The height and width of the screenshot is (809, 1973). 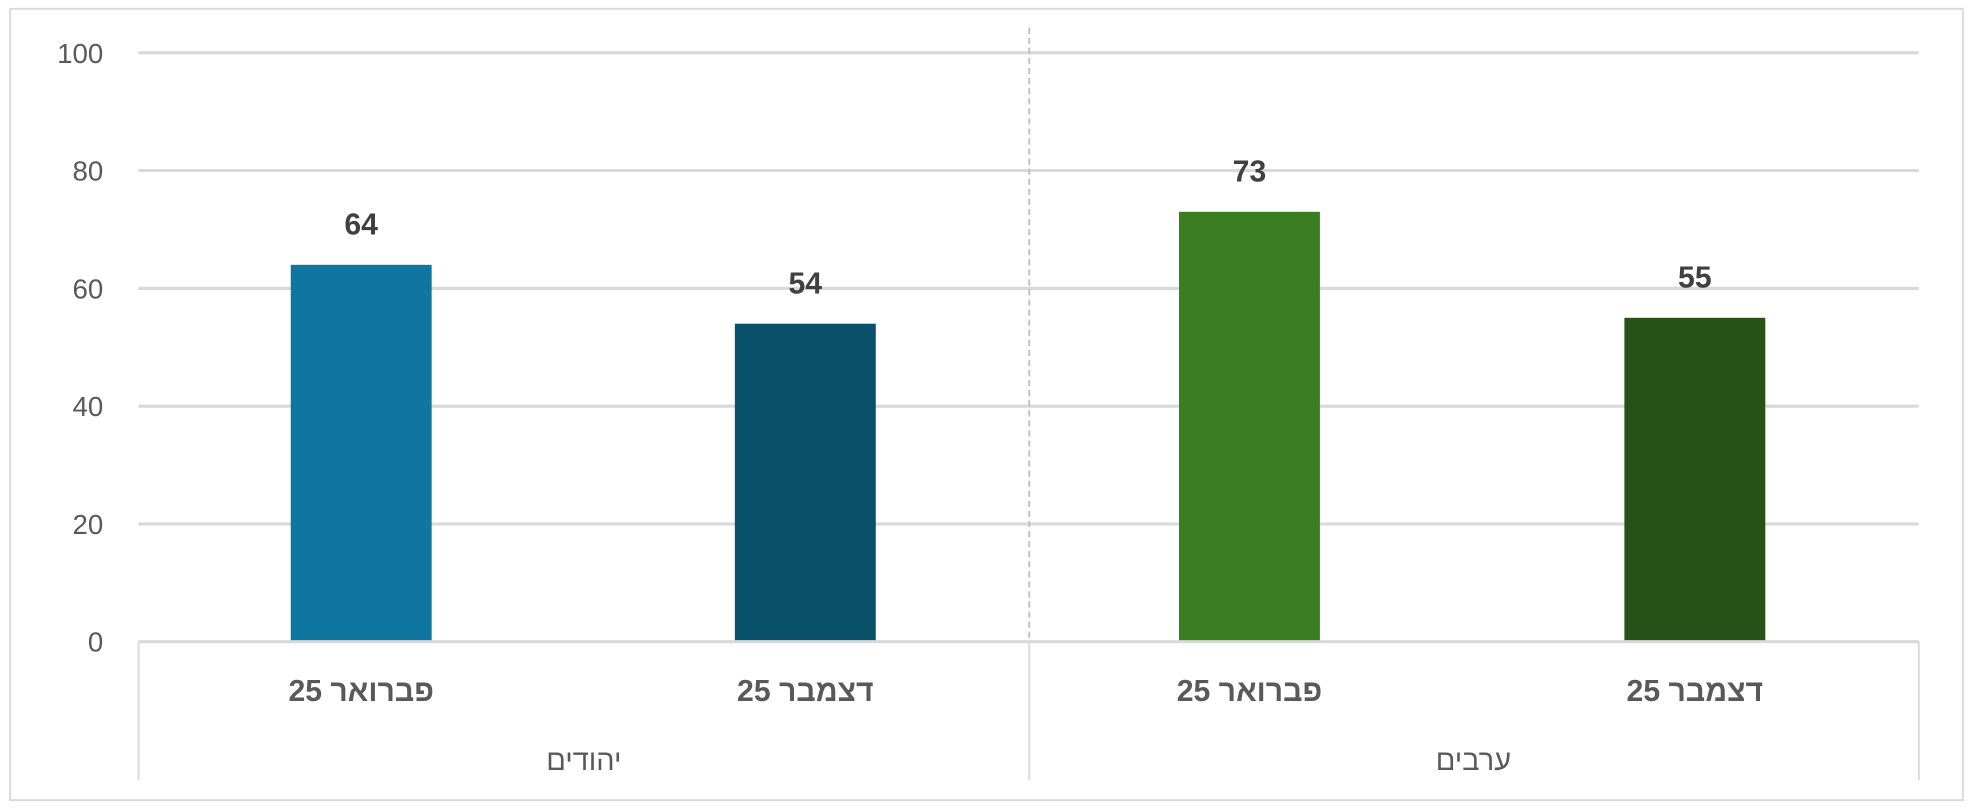 What do you see at coordinates (95, 642) in the screenshot?
I see `y-tick-label: 0` at bounding box center [95, 642].